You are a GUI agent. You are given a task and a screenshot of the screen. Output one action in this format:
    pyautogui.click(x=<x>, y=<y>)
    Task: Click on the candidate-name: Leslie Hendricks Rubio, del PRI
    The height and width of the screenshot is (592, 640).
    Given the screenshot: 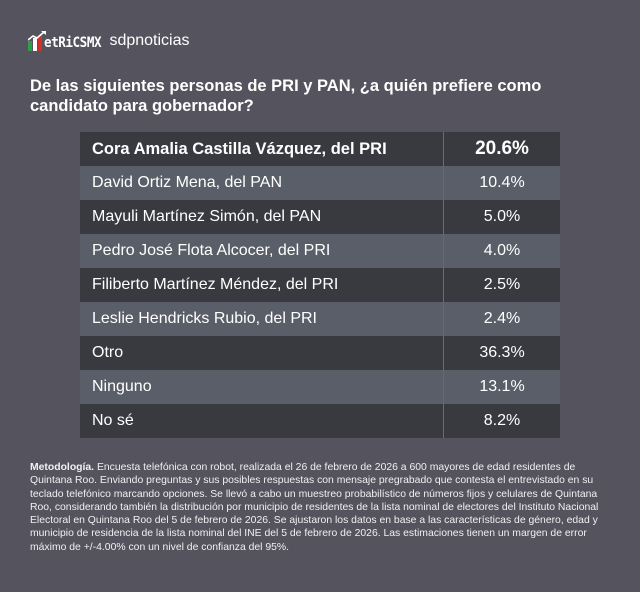 What is the action you would take?
    pyautogui.click(x=262, y=319)
    